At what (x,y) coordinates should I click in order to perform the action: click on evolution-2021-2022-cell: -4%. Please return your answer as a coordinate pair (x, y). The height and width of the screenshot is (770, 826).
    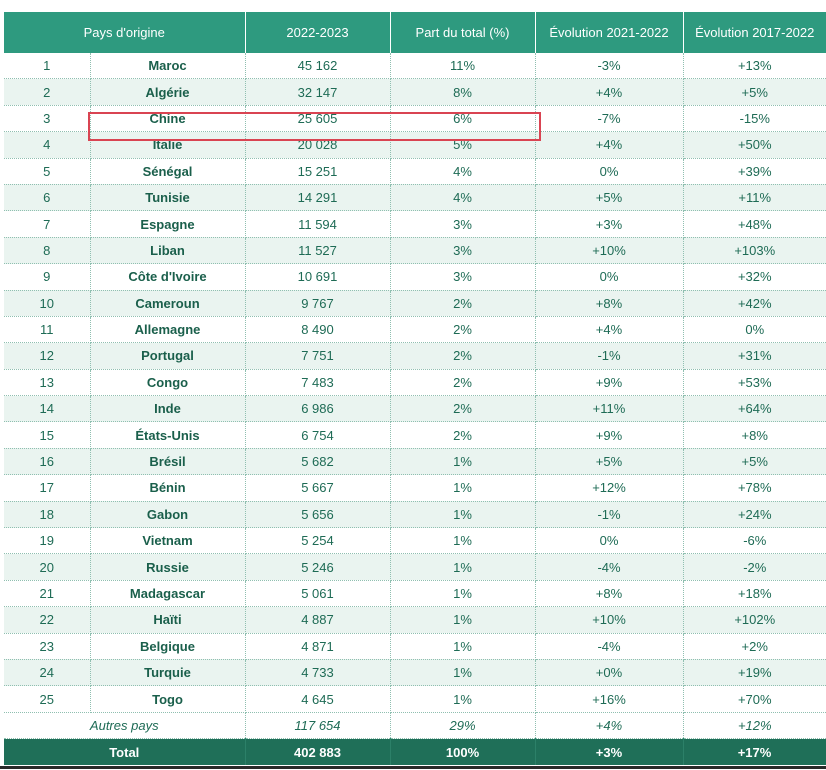
    Looking at the image, I should click on (609, 646).